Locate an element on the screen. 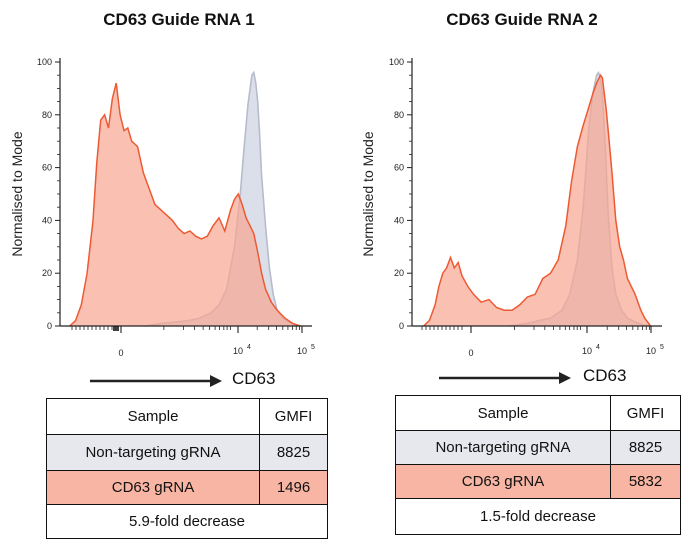 This screenshot has height=539, width=698. fold-change-text: 1.5-fold decrease is located at coordinates (538, 516).